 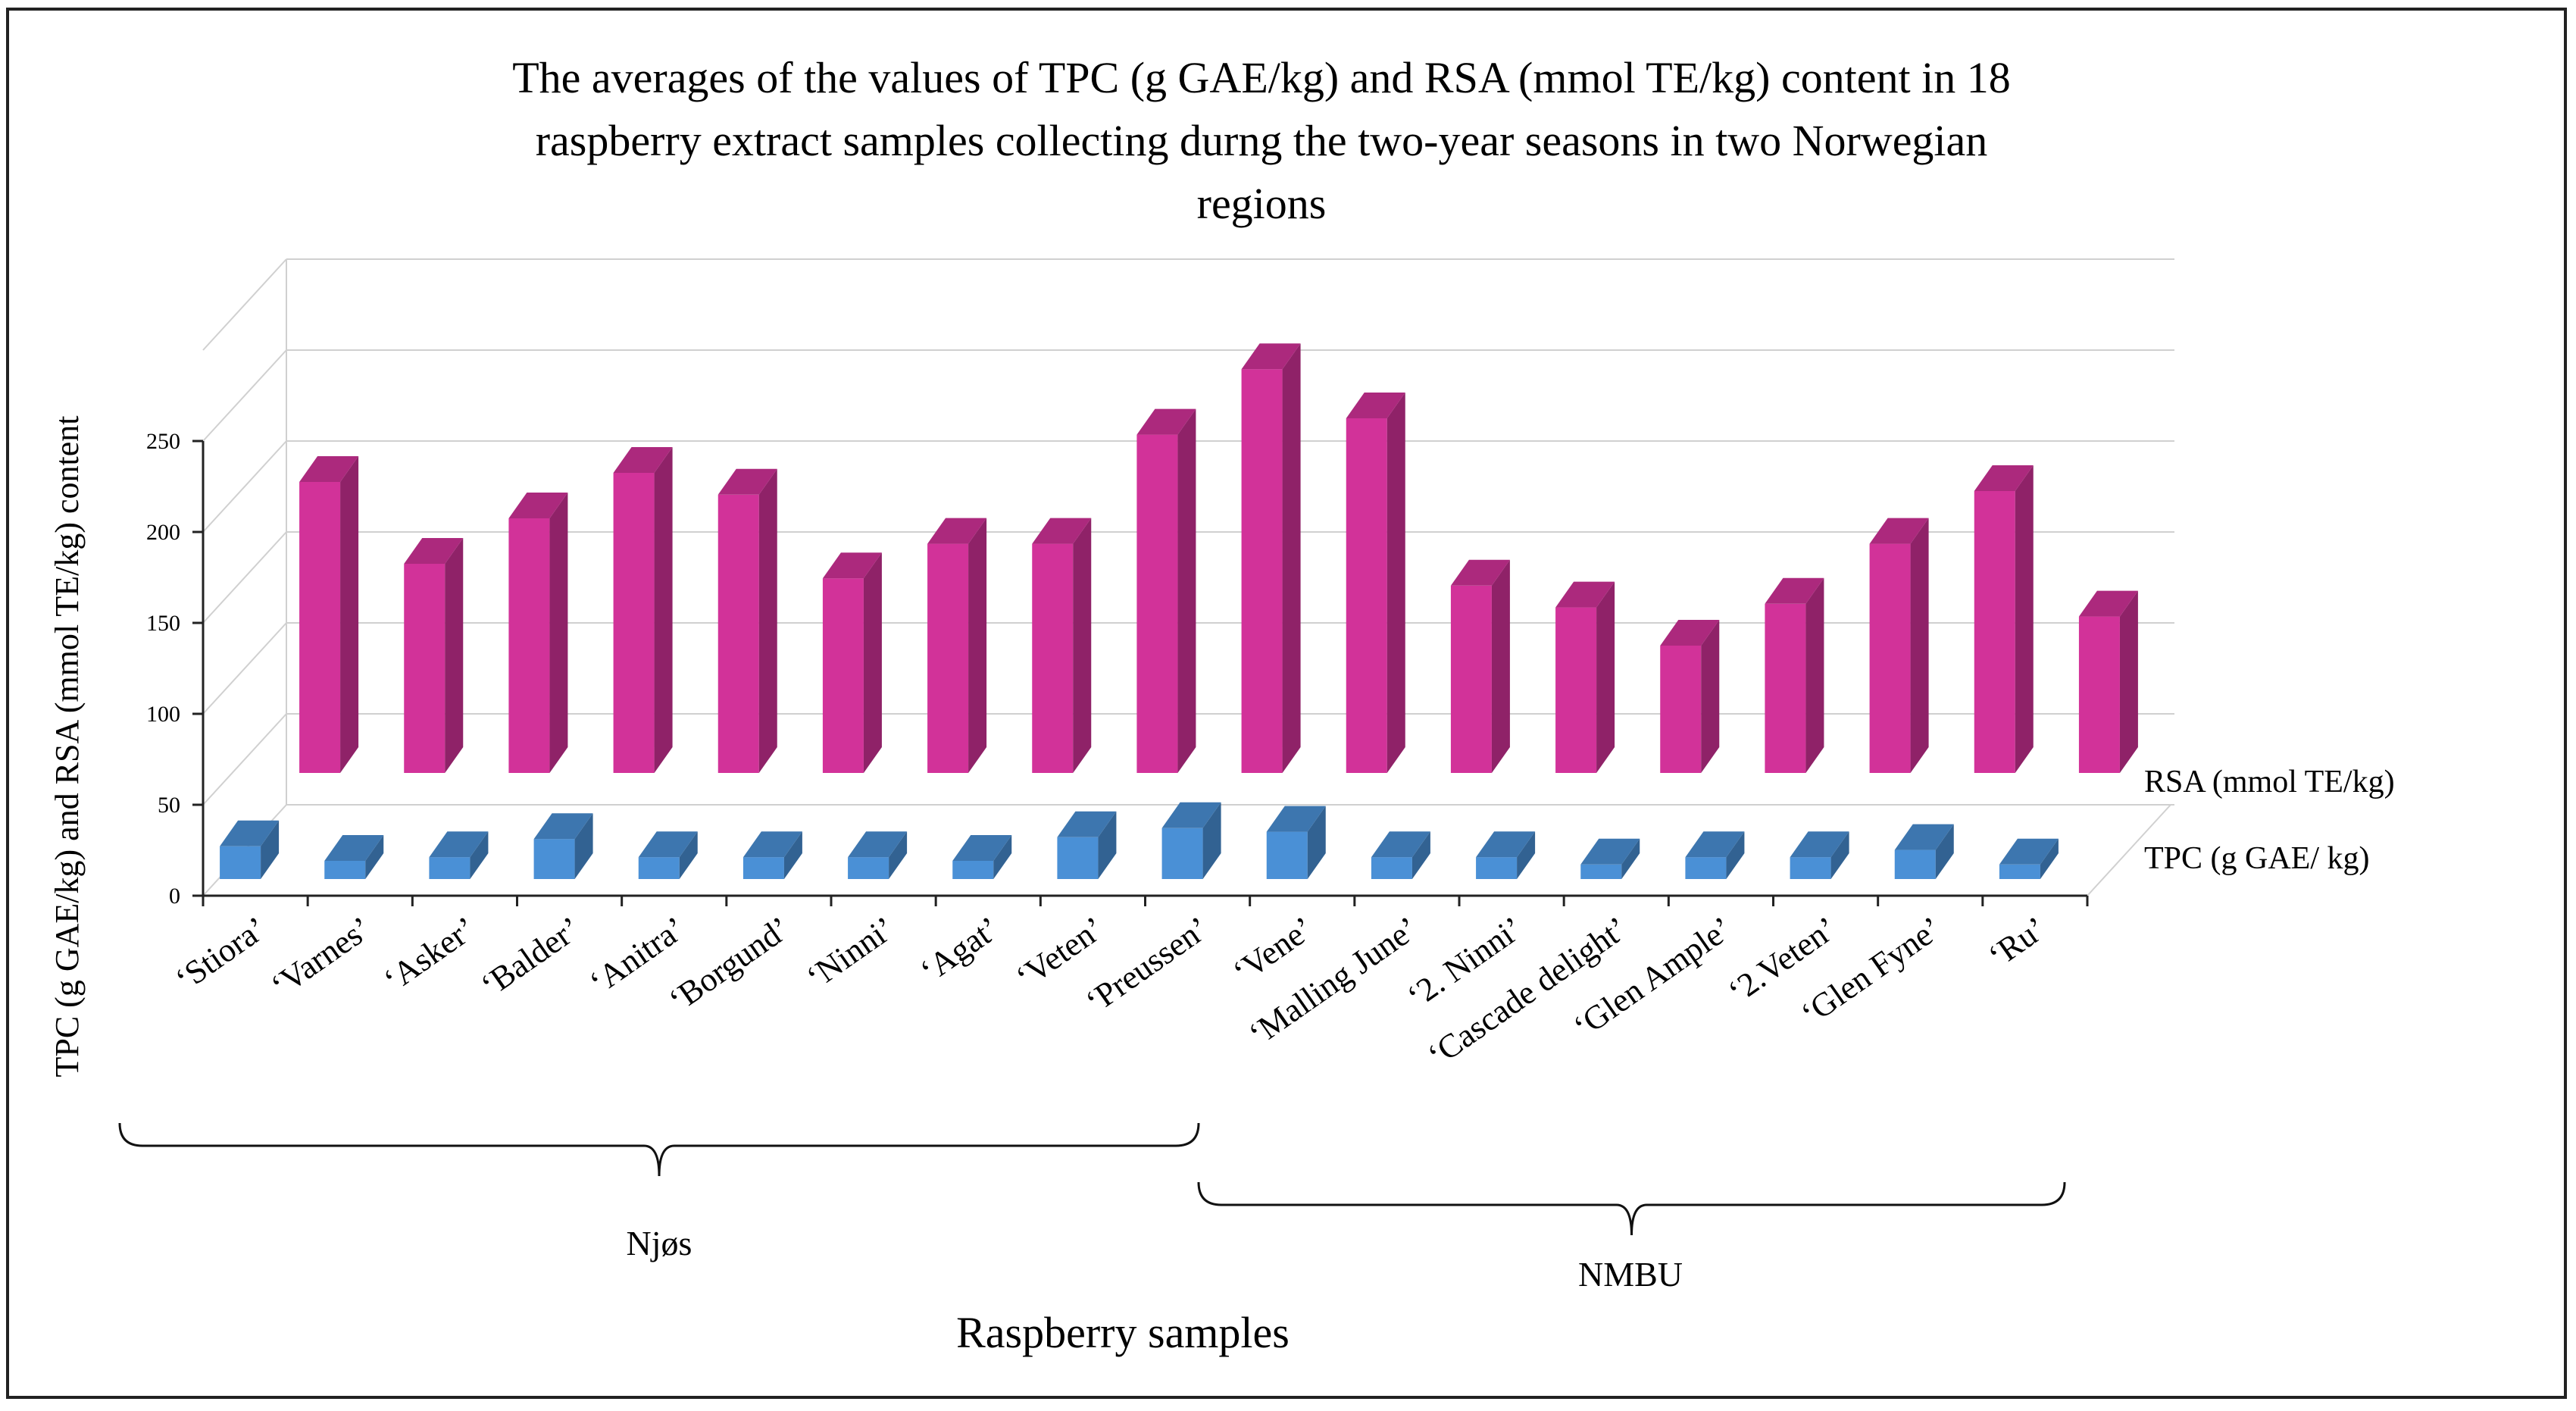 What do you see at coordinates (430, 954) in the screenshot?
I see `category-label-2: ‘Asker’` at bounding box center [430, 954].